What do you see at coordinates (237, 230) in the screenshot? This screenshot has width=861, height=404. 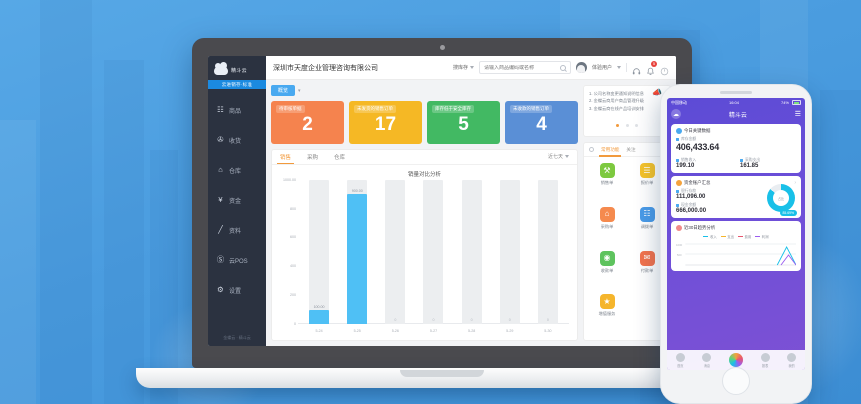 I see `sidebar-item-documents: ╱ 资料` at bounding box center [237, 230].